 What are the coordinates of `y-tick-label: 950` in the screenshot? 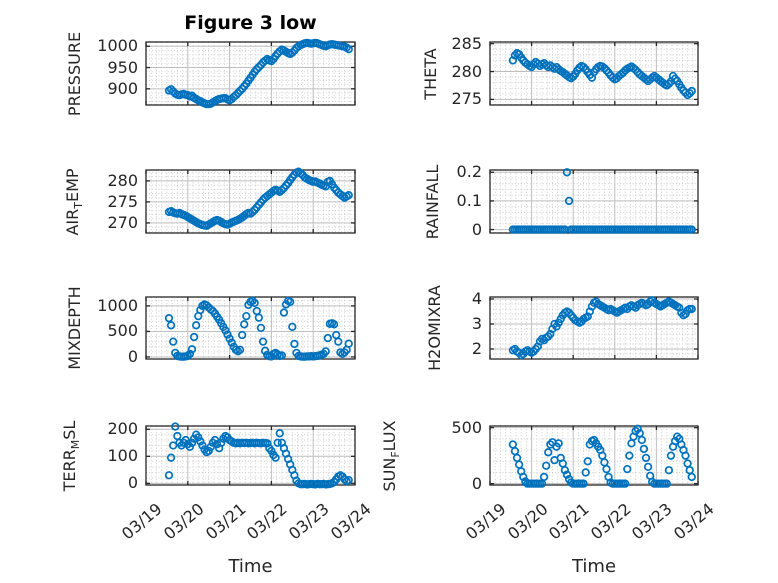 It's located at (122, 67).